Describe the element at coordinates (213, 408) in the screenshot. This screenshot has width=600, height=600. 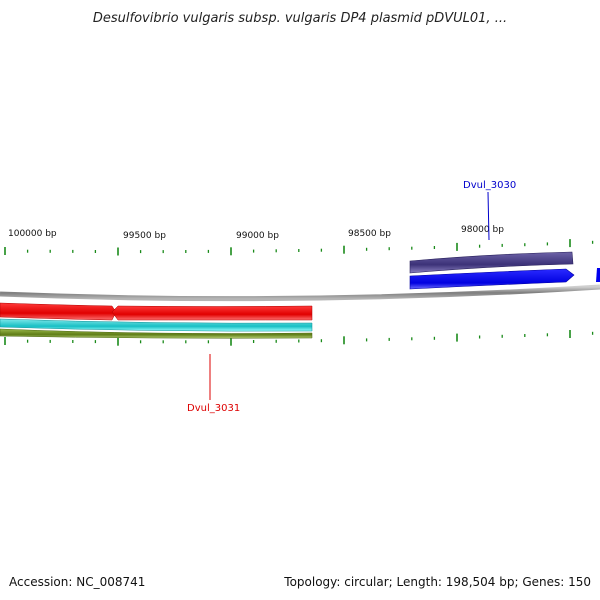
I see `gene-label-dvul-3031: Dvul_3031` at that location.